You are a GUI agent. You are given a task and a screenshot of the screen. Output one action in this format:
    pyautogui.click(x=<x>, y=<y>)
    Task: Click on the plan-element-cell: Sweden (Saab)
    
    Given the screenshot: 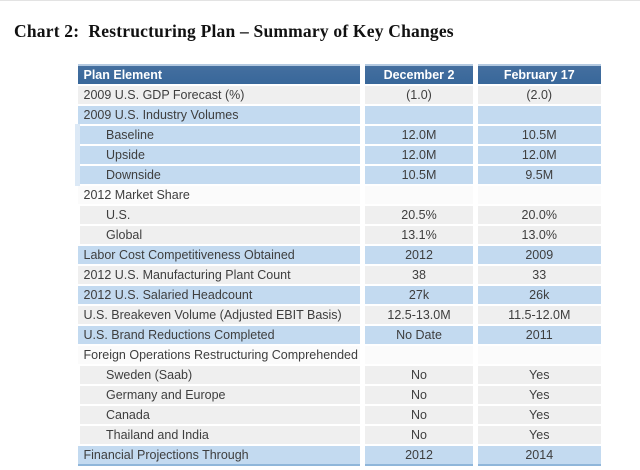 What is the action you would take?
    pyautogui.click(x=219, y=375)
    